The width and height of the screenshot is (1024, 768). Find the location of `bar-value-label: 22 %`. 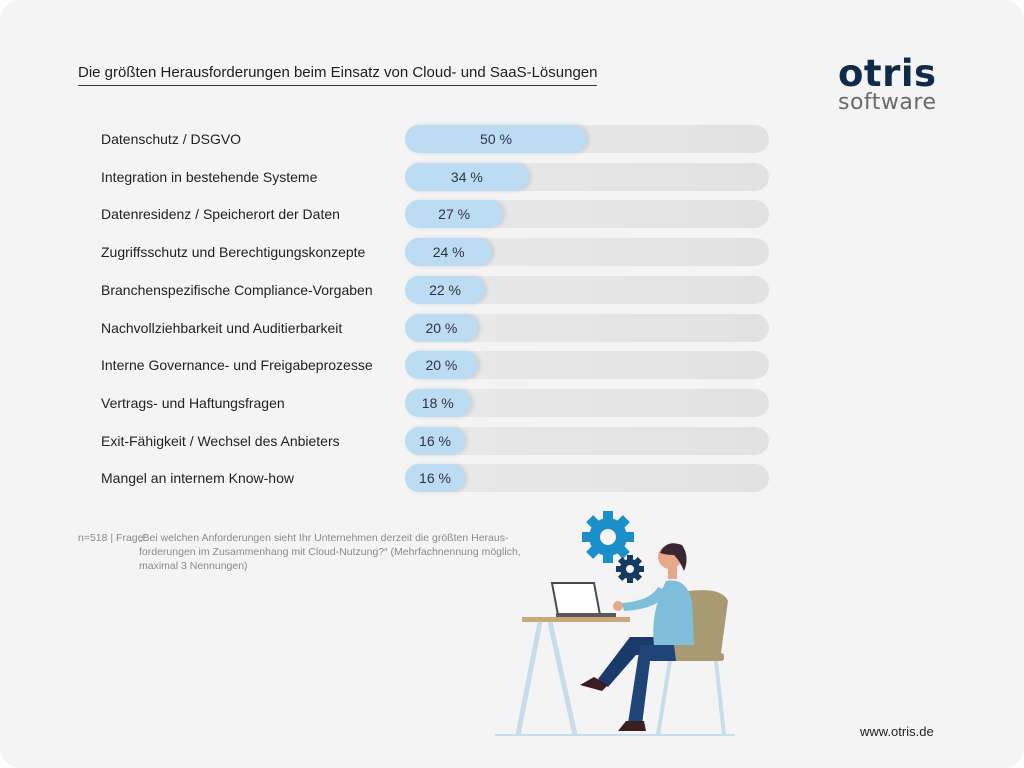

bar-value-label: 22 % is located at coordinates (445, 289).